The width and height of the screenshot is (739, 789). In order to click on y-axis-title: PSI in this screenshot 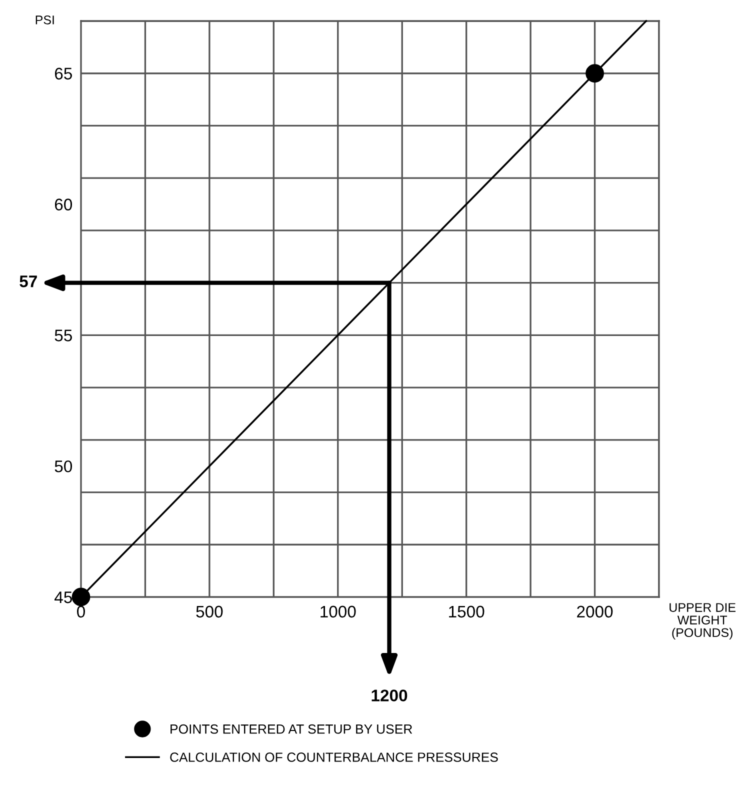, I will do `click(45, 20)`.